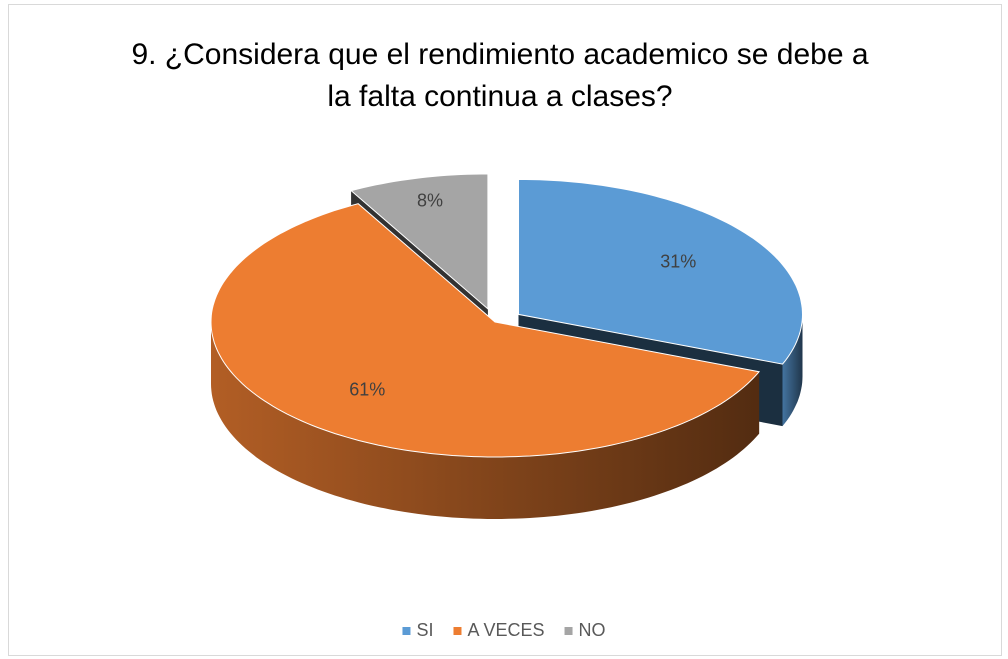  I want to click on data-label: 8%, so click(430, 200).